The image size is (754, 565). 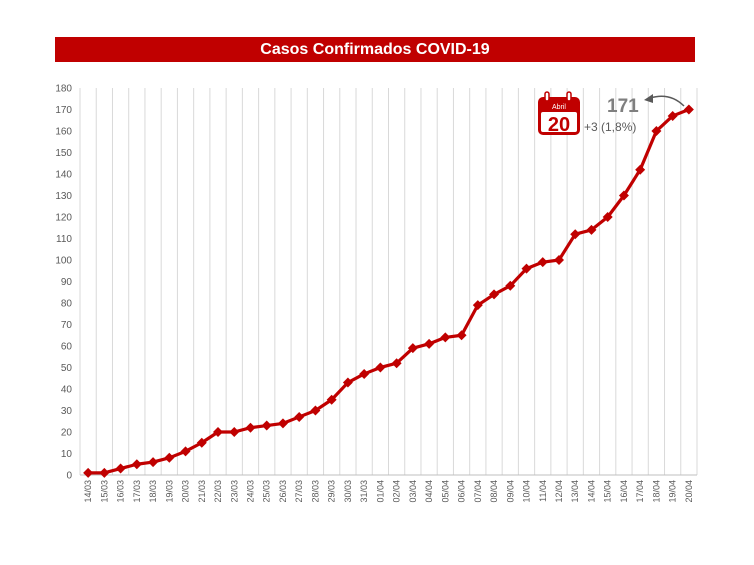 I want to click on x-tick-label: 31/03, so click(x=364, y=491).